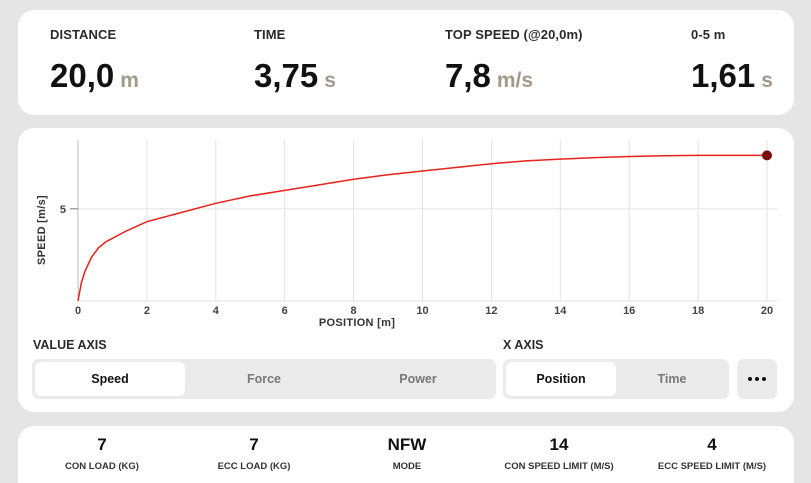 This screenshot has width=811, height=483. Describe the element at coordinates (708, 34) in the screenshot. I see `metric-label: 0-5 m` at that location.